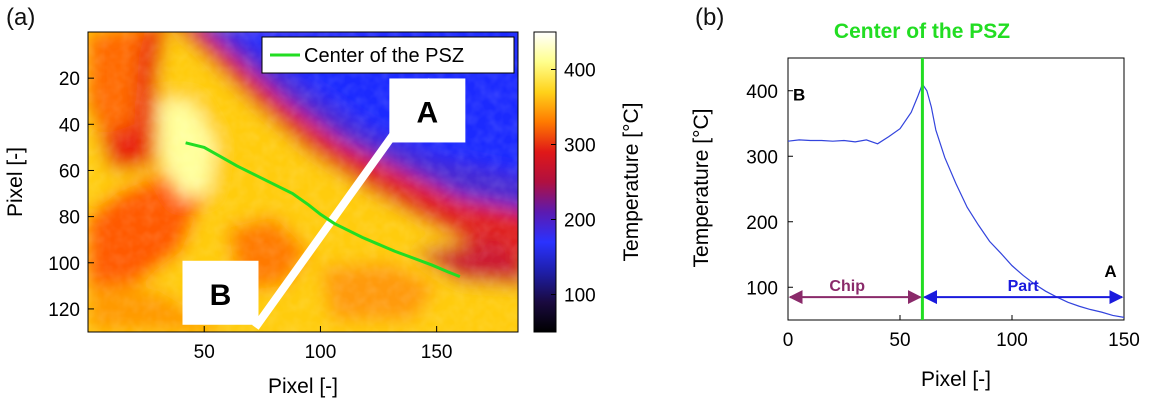  Describe the element at coordinates (64, 310) in the screenshot. I see `y-tick-label-a: 120` at that location.